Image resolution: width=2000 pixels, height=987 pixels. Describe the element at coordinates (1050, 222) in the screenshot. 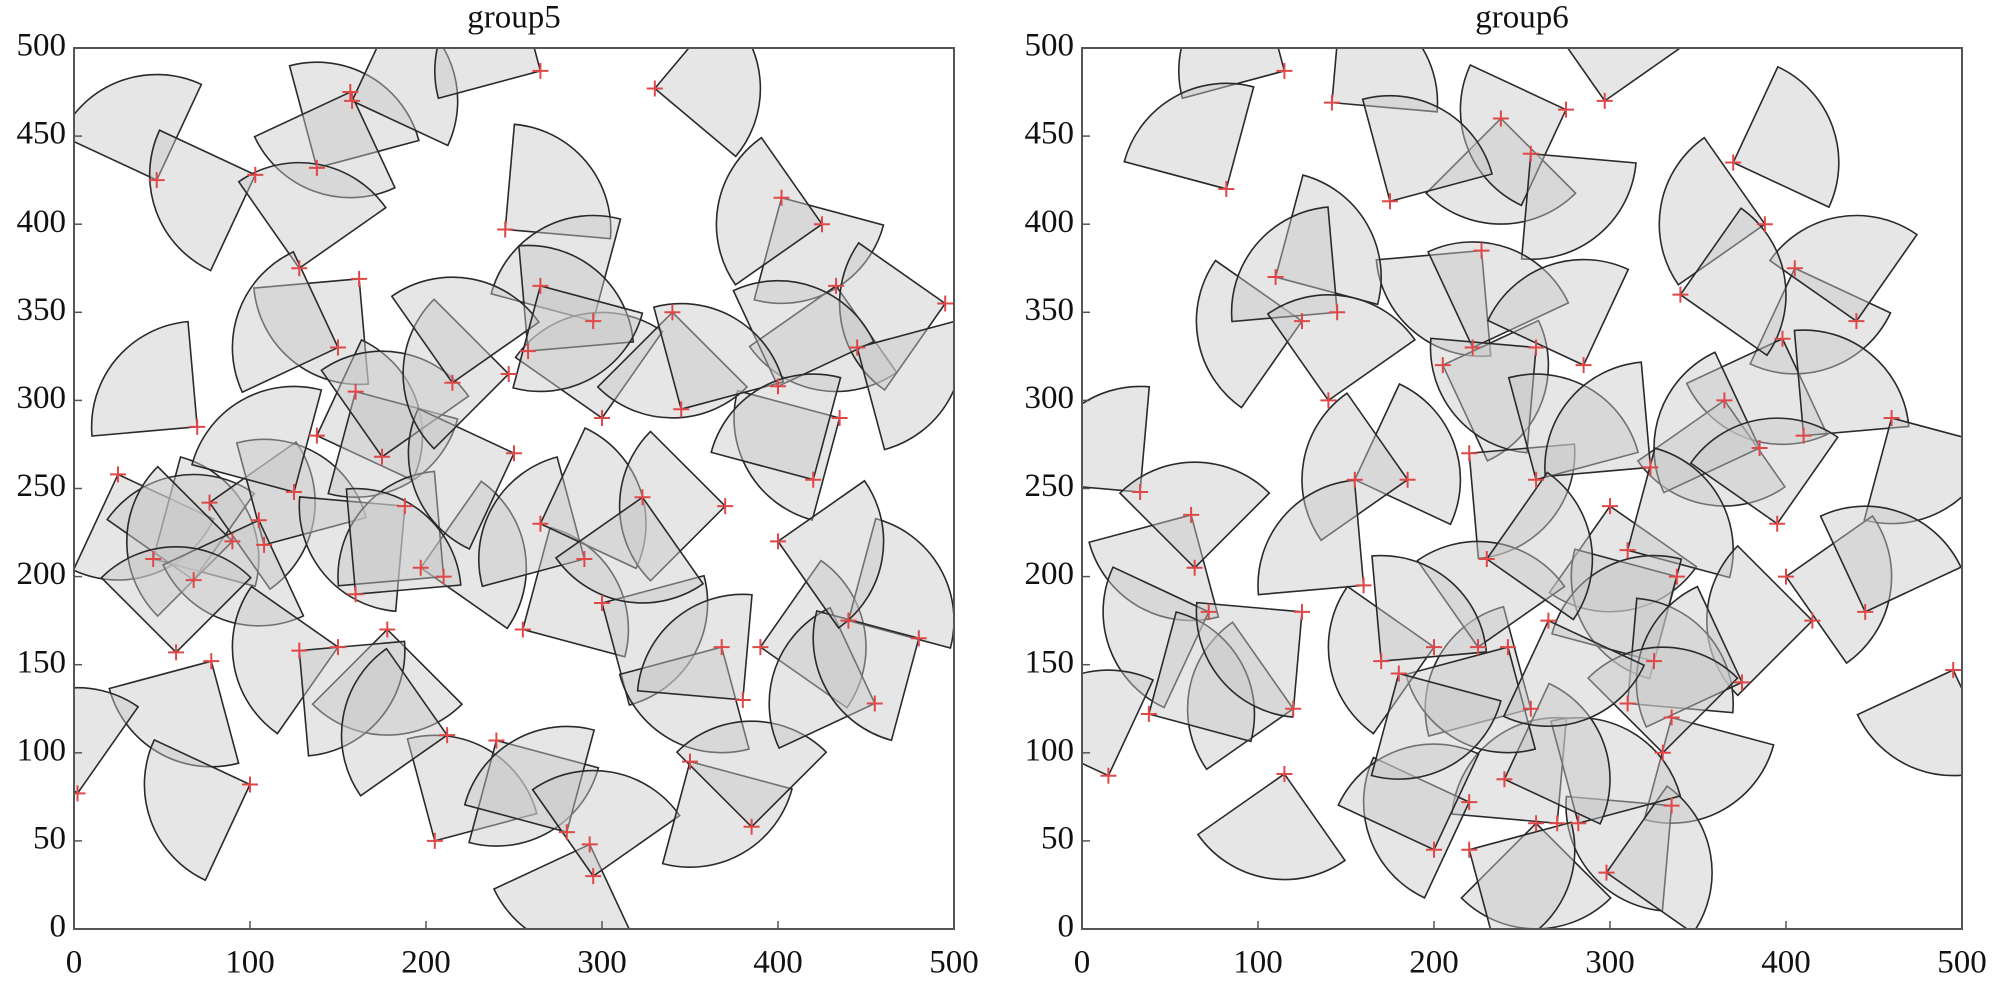

I see `y-tick-label: 400` at that location.